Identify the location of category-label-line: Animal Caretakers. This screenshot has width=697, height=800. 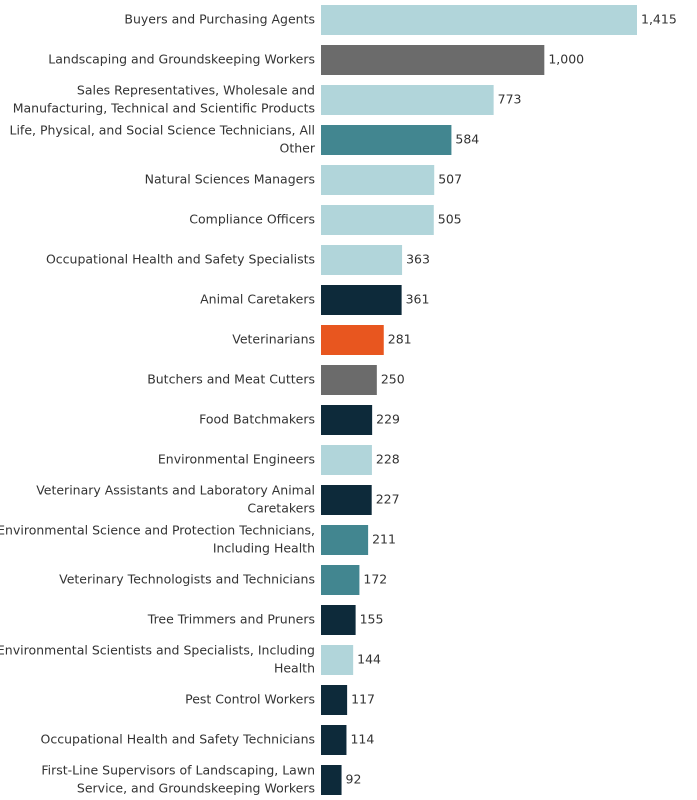
(257, 299).